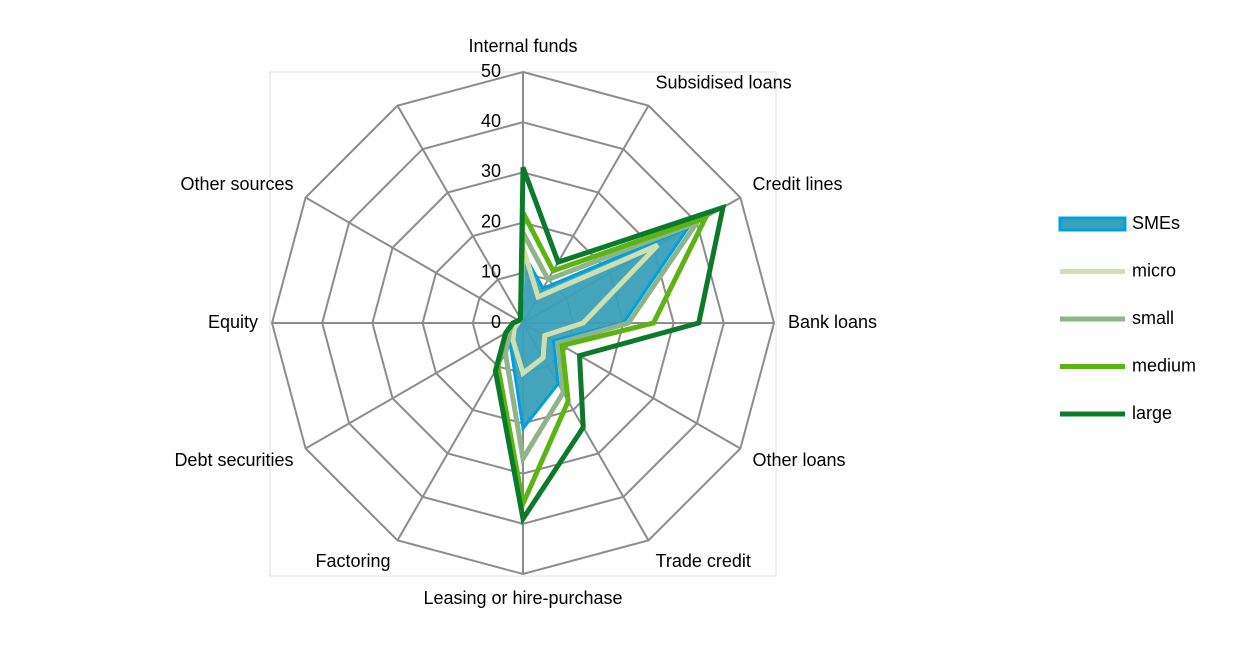 The image size is (1240, 648). I want to click on legend-label: micro, so click(1154, 270).